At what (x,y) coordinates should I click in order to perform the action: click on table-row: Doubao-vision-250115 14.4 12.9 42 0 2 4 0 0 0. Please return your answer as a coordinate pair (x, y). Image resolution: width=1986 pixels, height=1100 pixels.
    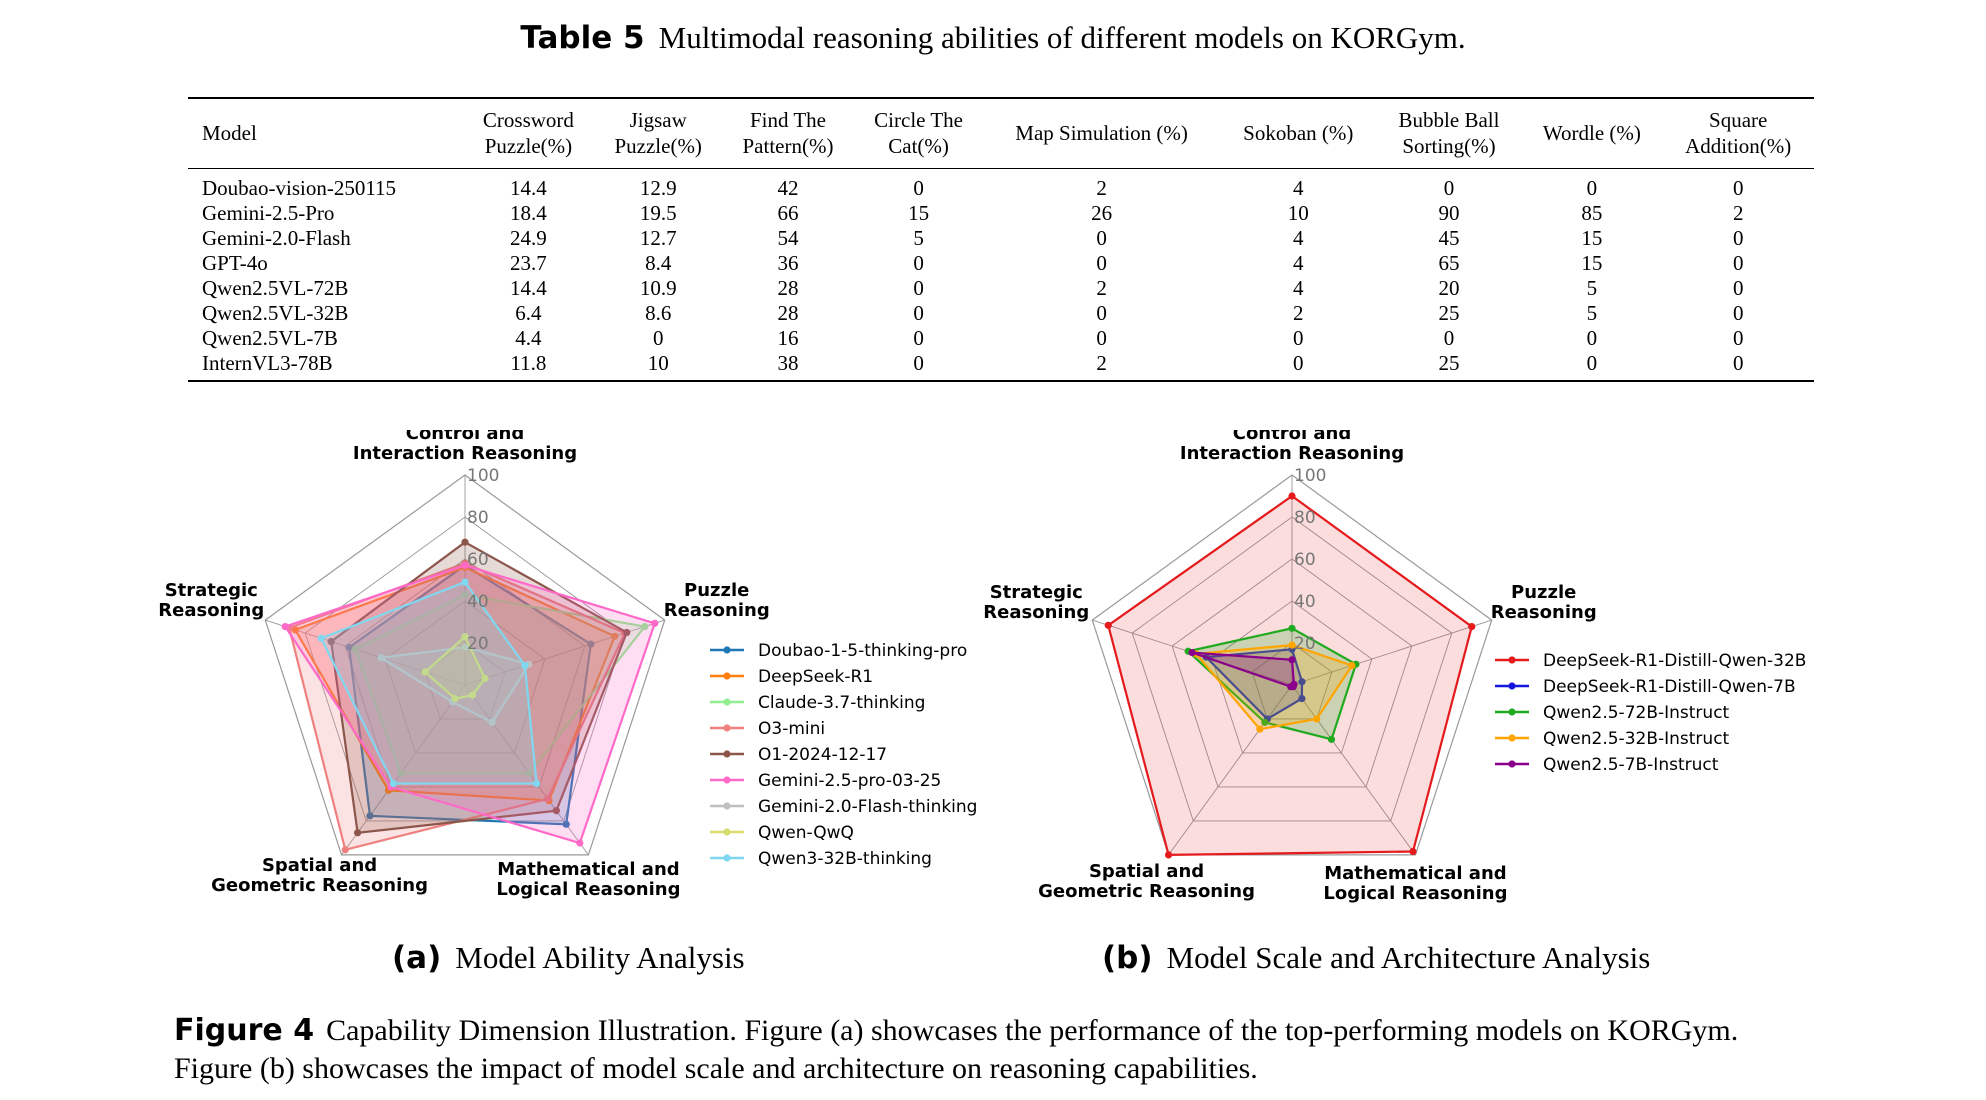
    Looking at the image, I should click on (1001, 184).